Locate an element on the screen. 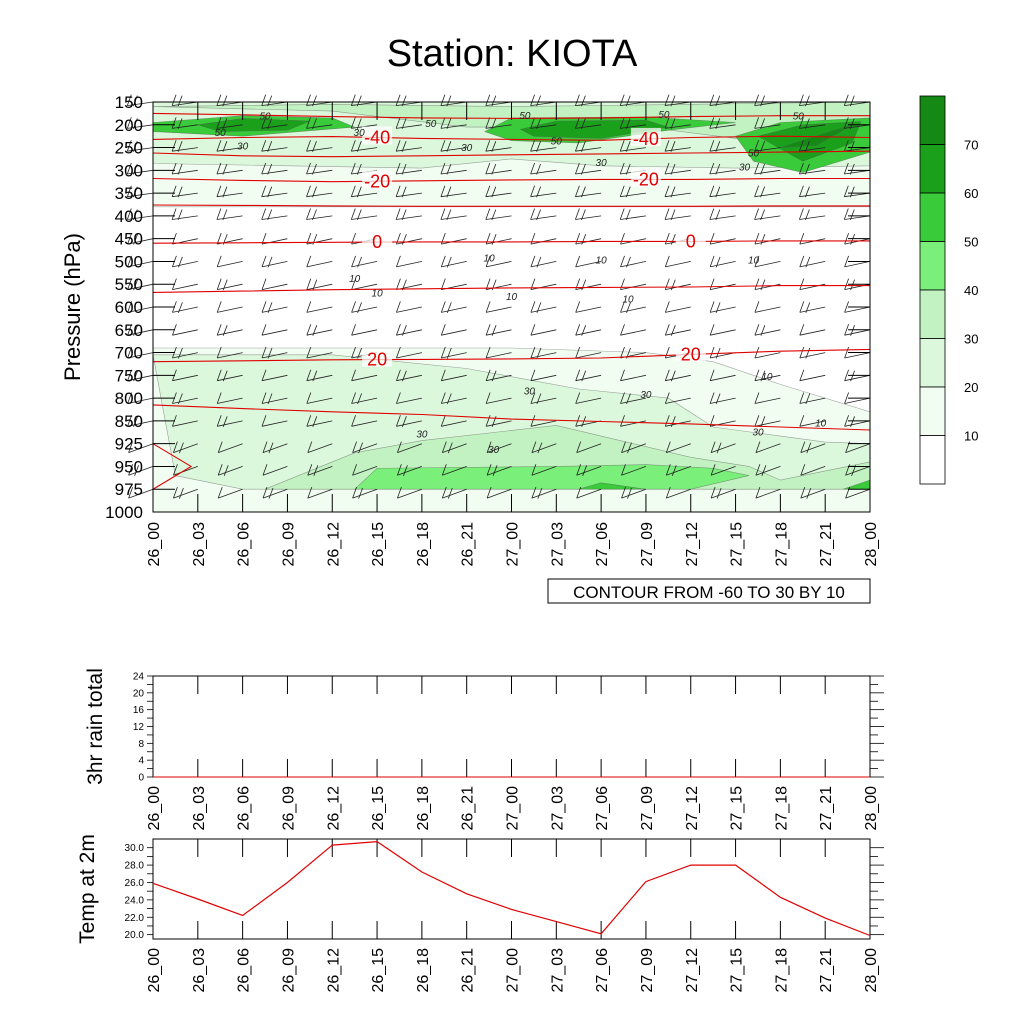  wind-speed-contour-label: 50 is located at coordinates (799, 116).